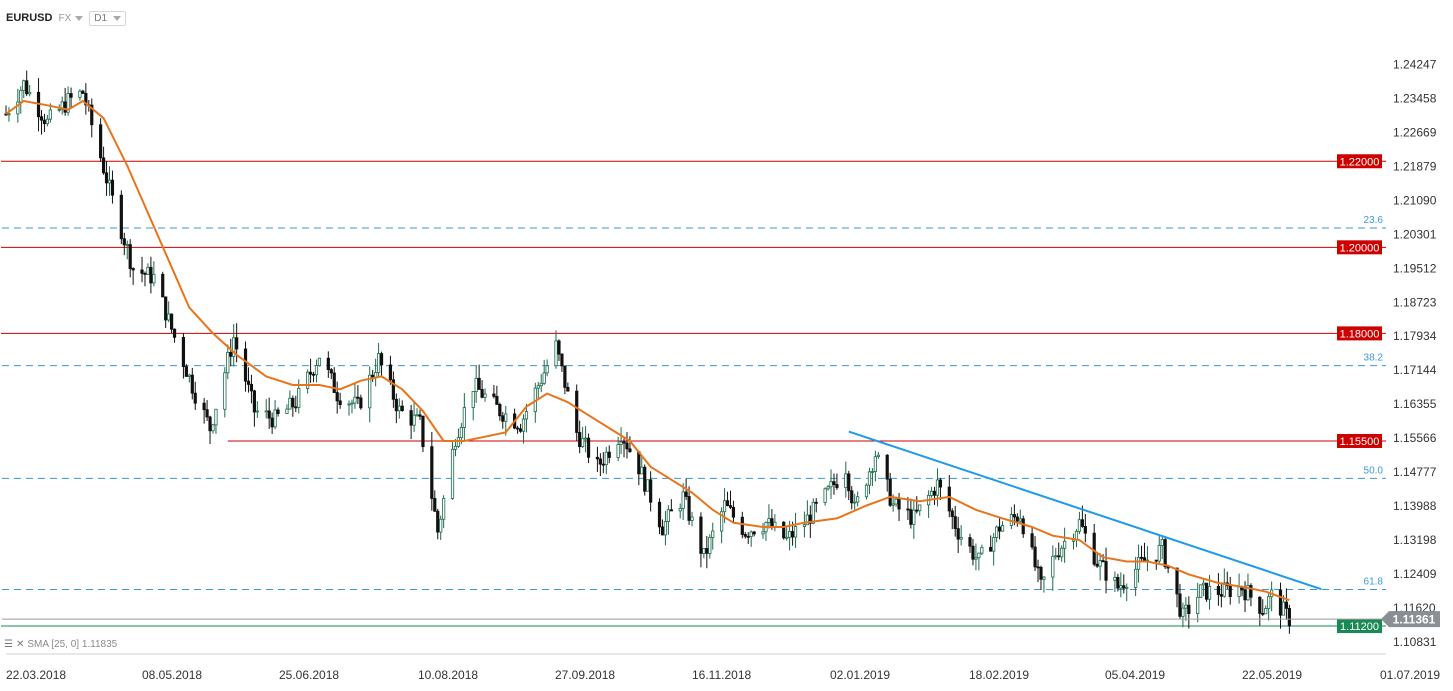 The width and height of the screenshot is (1453, 691). What do you see at coordinates (1374, 358) in the screenshot?
I see `fib-level-label: 38.2` at bounding box center [1374, 358].